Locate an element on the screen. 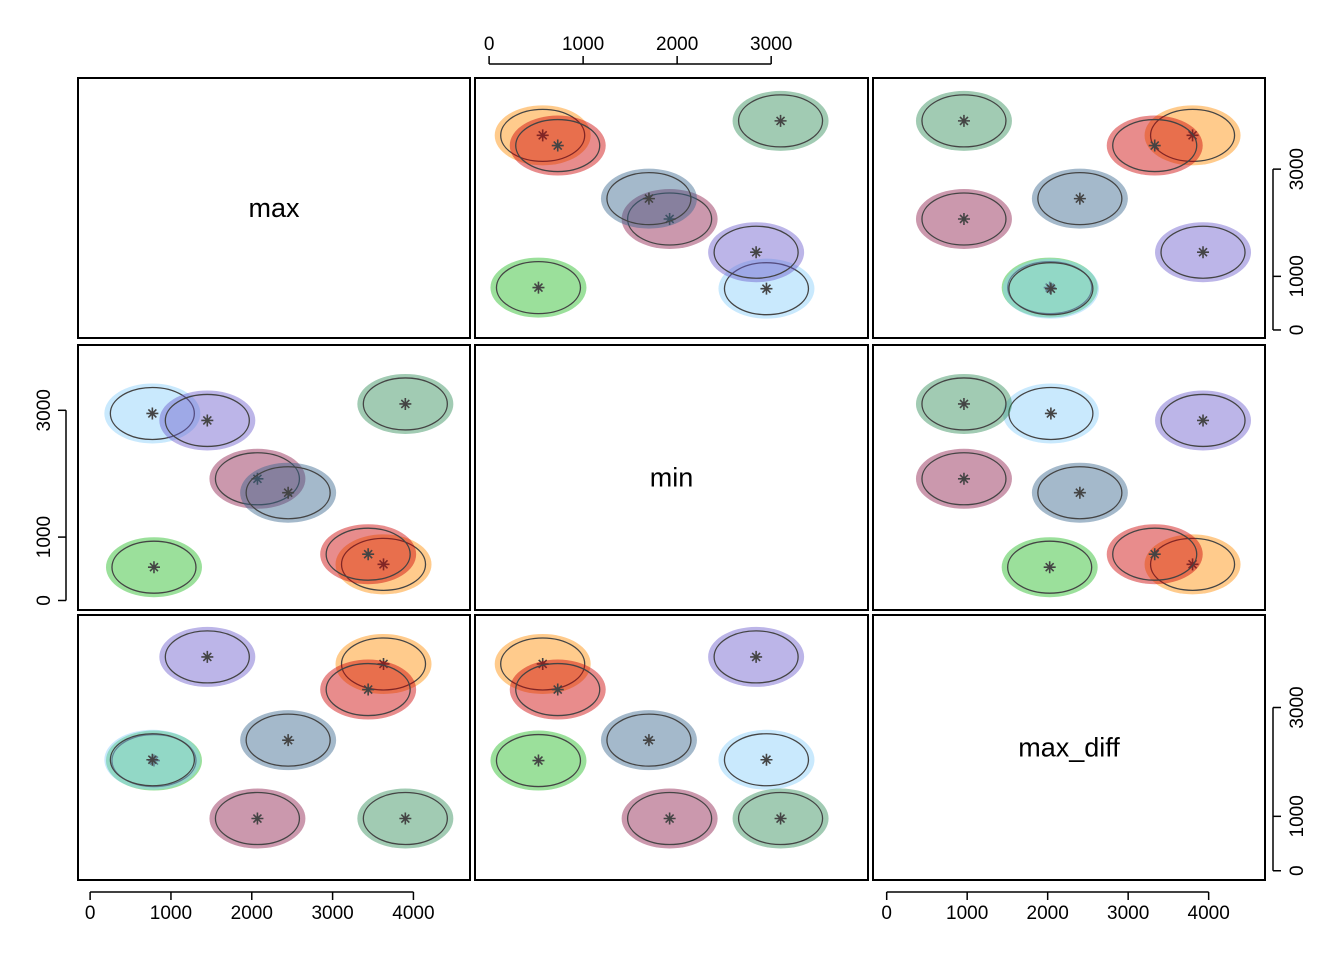 The height and width of the screenshot is (965, 1344). y-tick-label: 3000 is located at coordinates (1297, 707).